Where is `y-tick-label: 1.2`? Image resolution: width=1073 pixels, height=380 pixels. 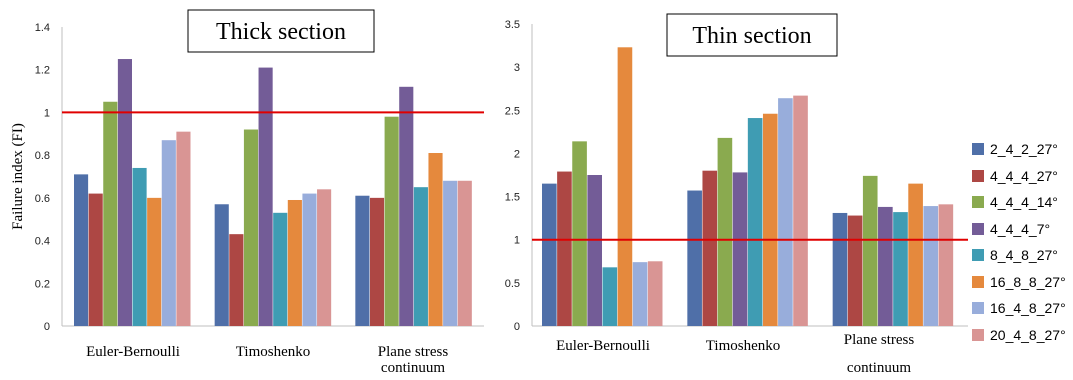
y-tick-label: 1.2 is located at coordinates (42, 71).